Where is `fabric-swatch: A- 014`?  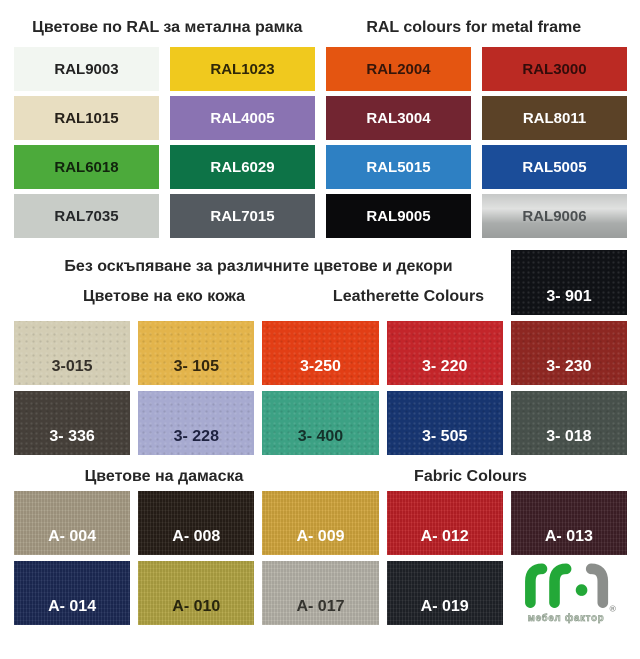
fabric-swatch: A- 014 is located at coordinates (72, 593).